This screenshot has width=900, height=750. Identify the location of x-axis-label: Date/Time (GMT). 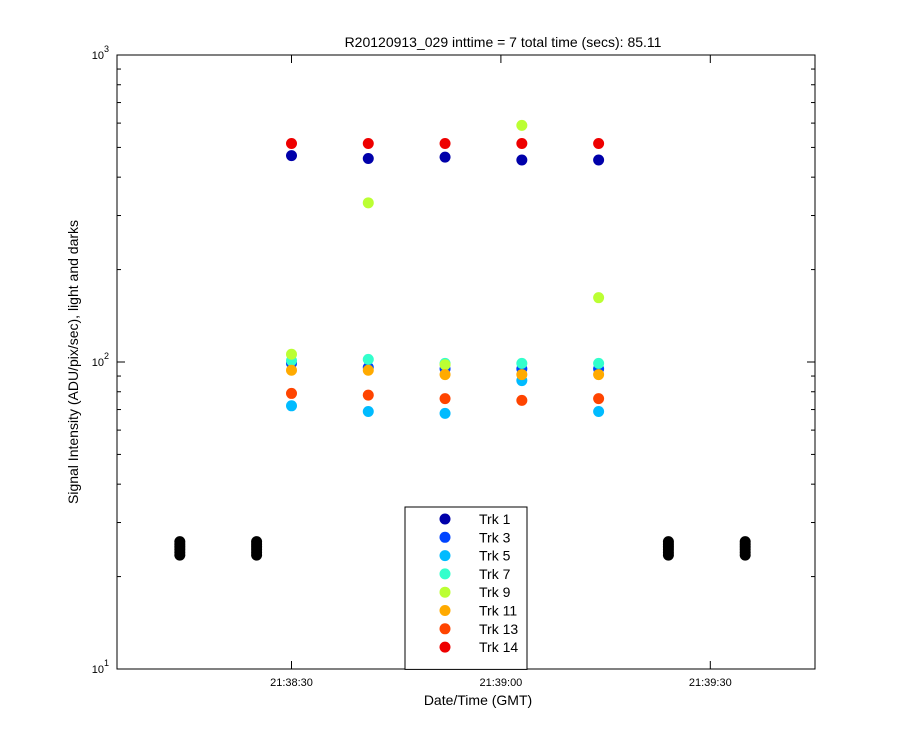
(478, 700).